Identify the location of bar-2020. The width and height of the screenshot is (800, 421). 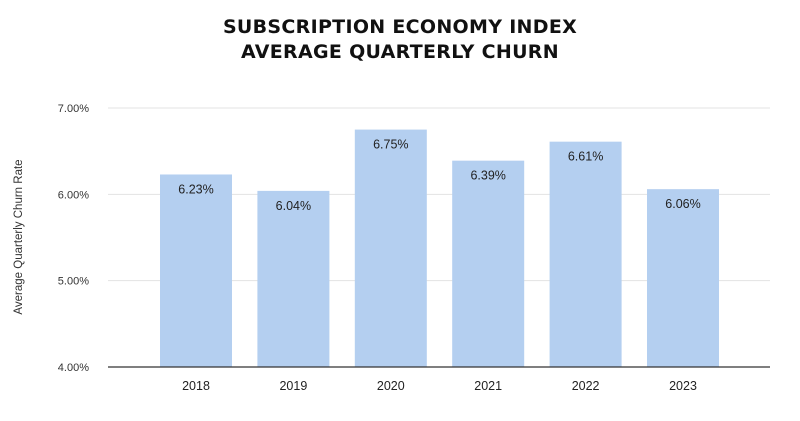
(390, 248).